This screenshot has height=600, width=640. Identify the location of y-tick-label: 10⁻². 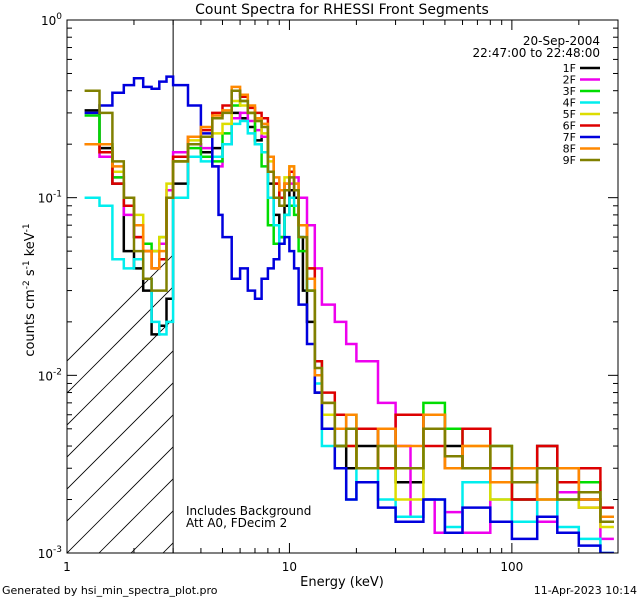
(50, 375).